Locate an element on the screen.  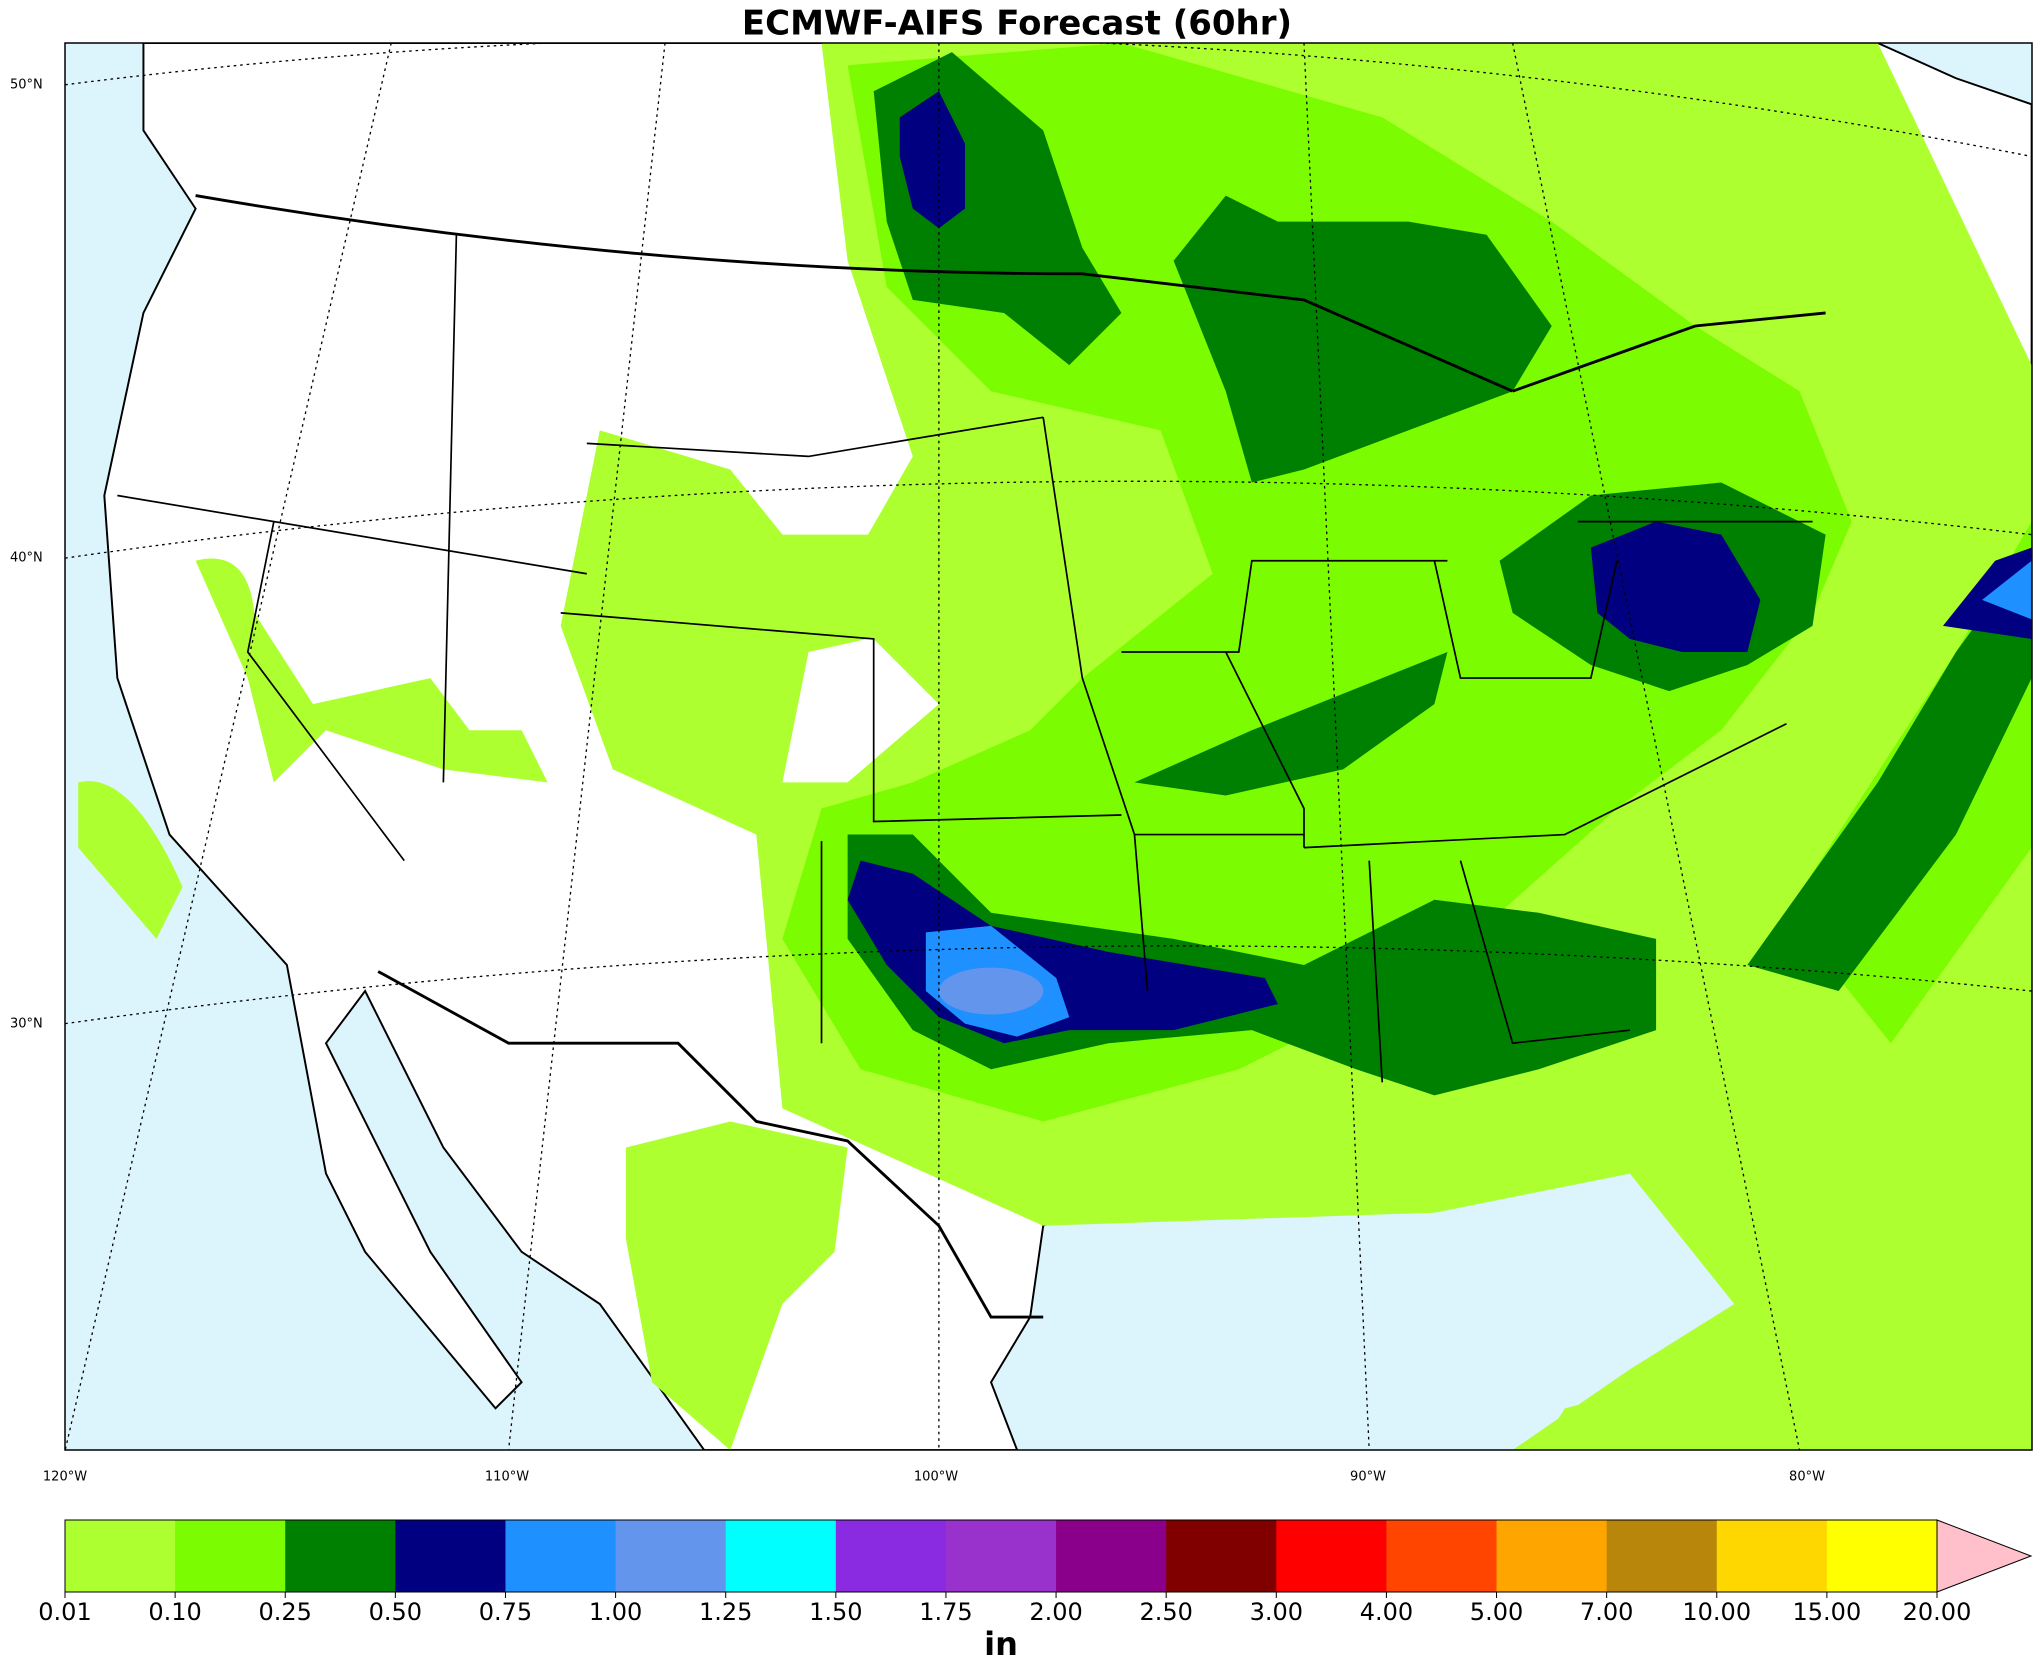
colorbar-tick-label: 2.50 is located at coordinates (1165, 1612).